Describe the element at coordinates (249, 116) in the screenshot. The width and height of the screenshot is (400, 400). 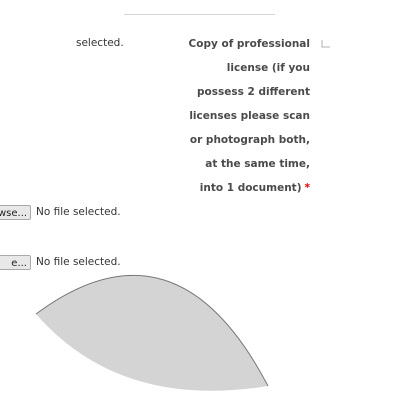
I see `label-line: licenses please scan` at that location.